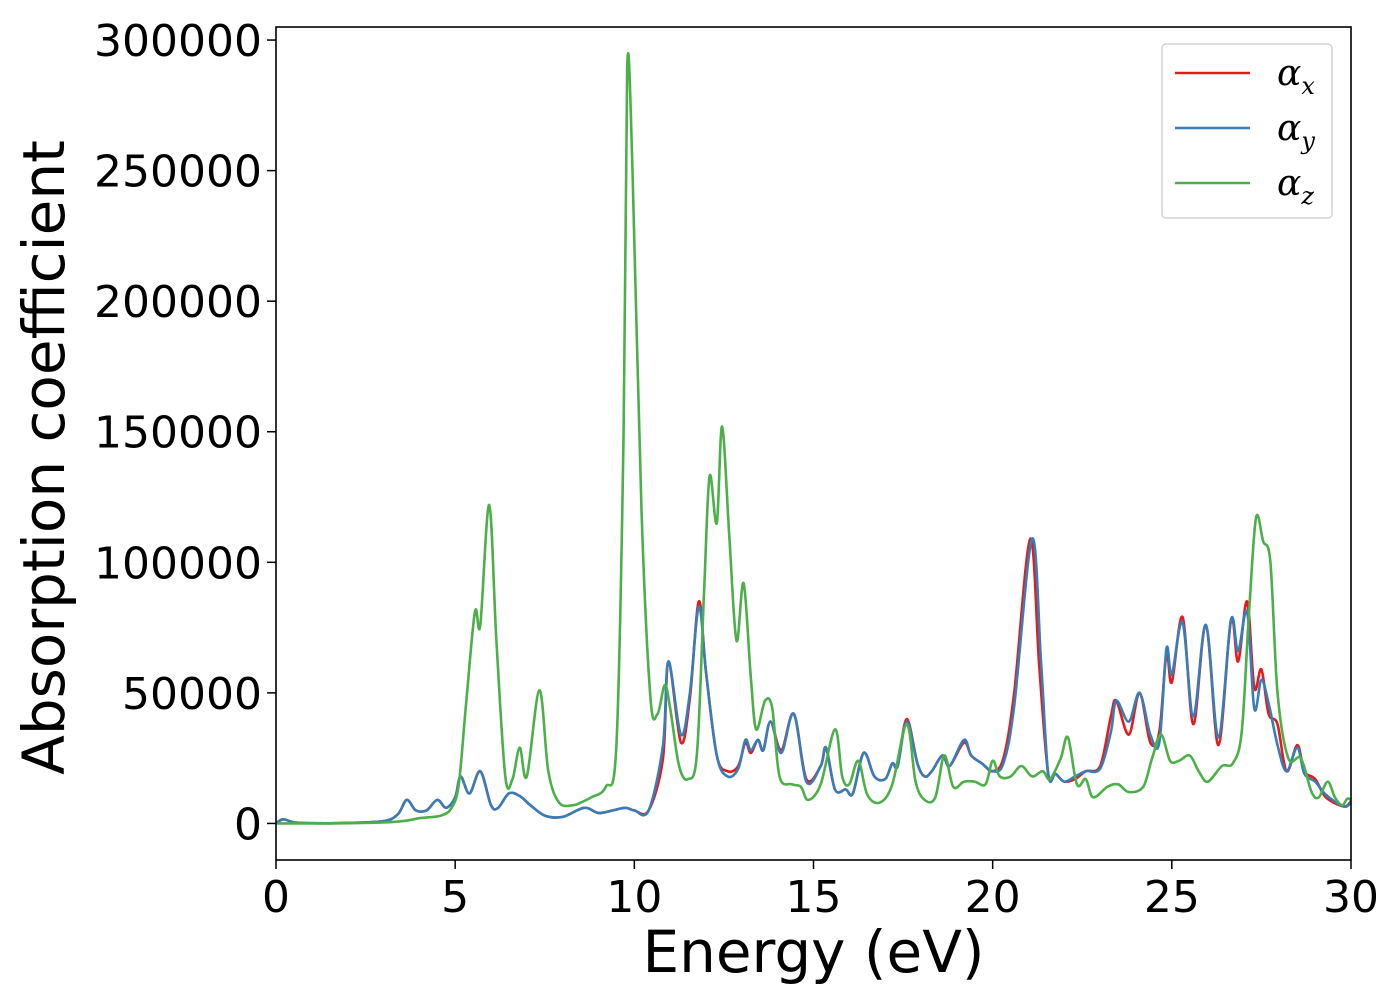 The height and width of the screenshot is (1000, 1400). I want to click on x-tick-label: 10, so click(634, 897).